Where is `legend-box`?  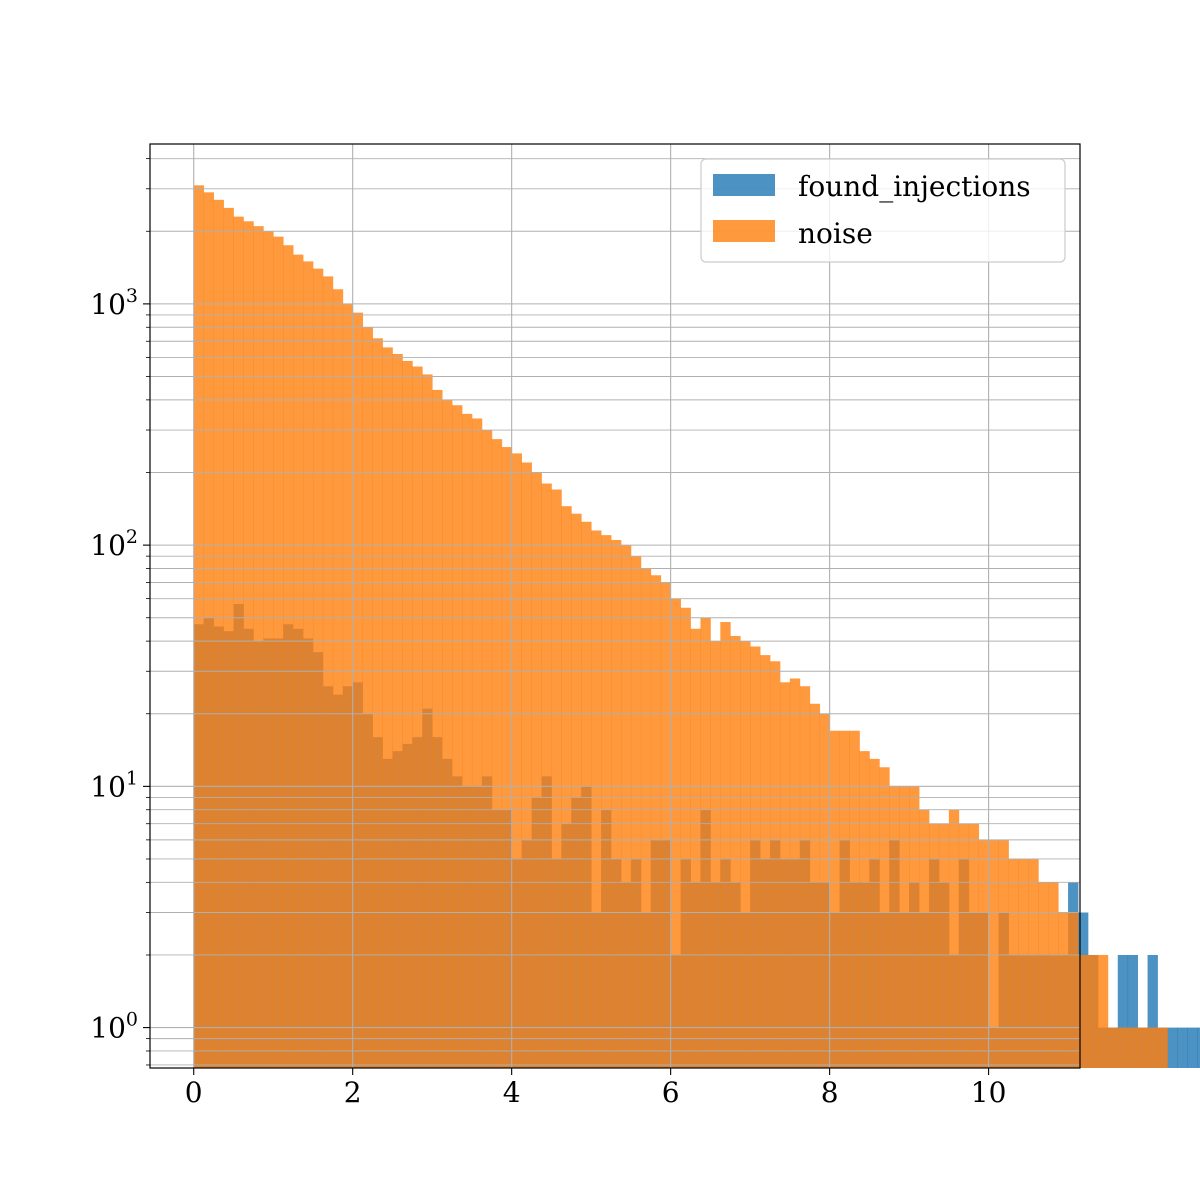 legend-box is located at coordinates (883, 210).